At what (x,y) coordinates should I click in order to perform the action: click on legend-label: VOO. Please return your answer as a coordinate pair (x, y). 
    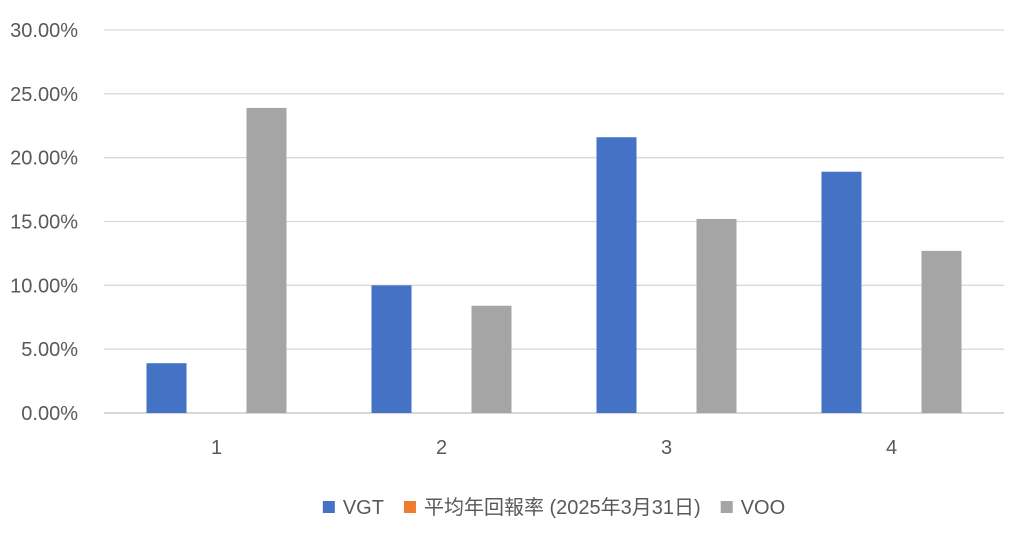
    Looking at the image, I should click on (763, 508).